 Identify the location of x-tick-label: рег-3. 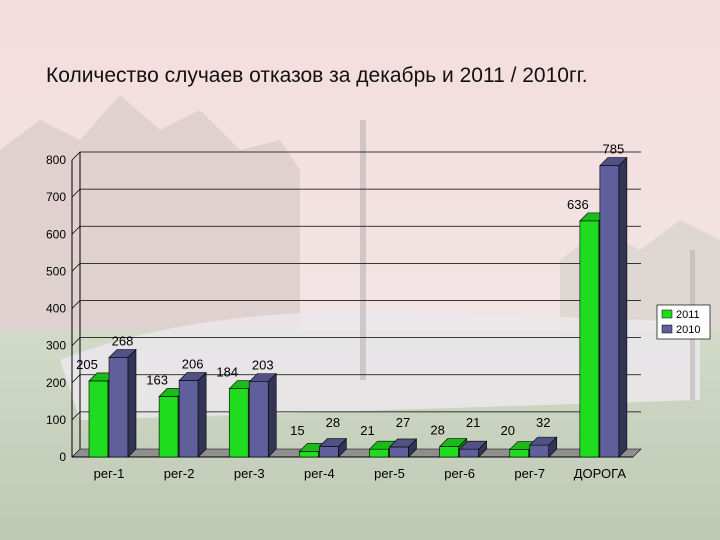
(249, 473).